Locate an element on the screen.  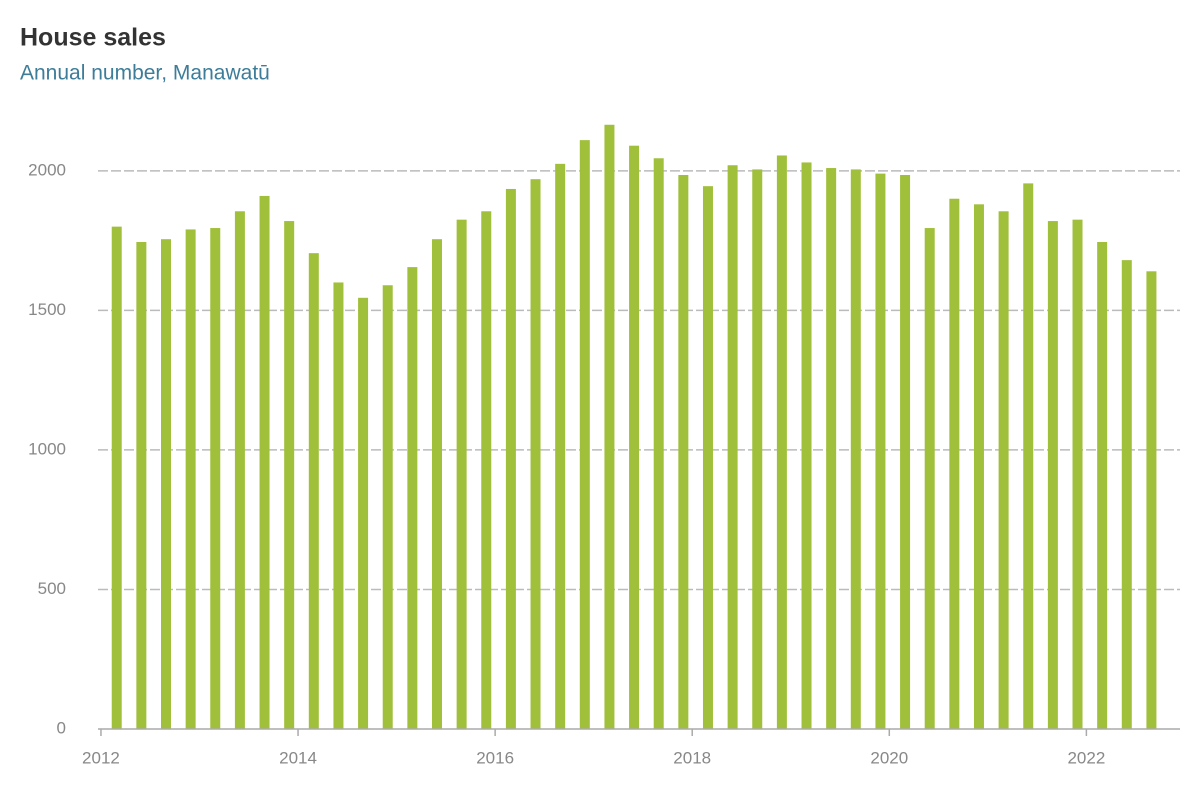
x-tick-label: 2020 is located at coordinates (889, 757).